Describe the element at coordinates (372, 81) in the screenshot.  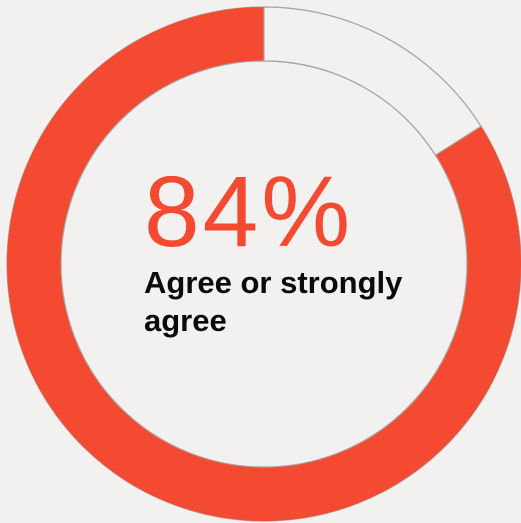
I see `donut-slice-remainder` at that location.